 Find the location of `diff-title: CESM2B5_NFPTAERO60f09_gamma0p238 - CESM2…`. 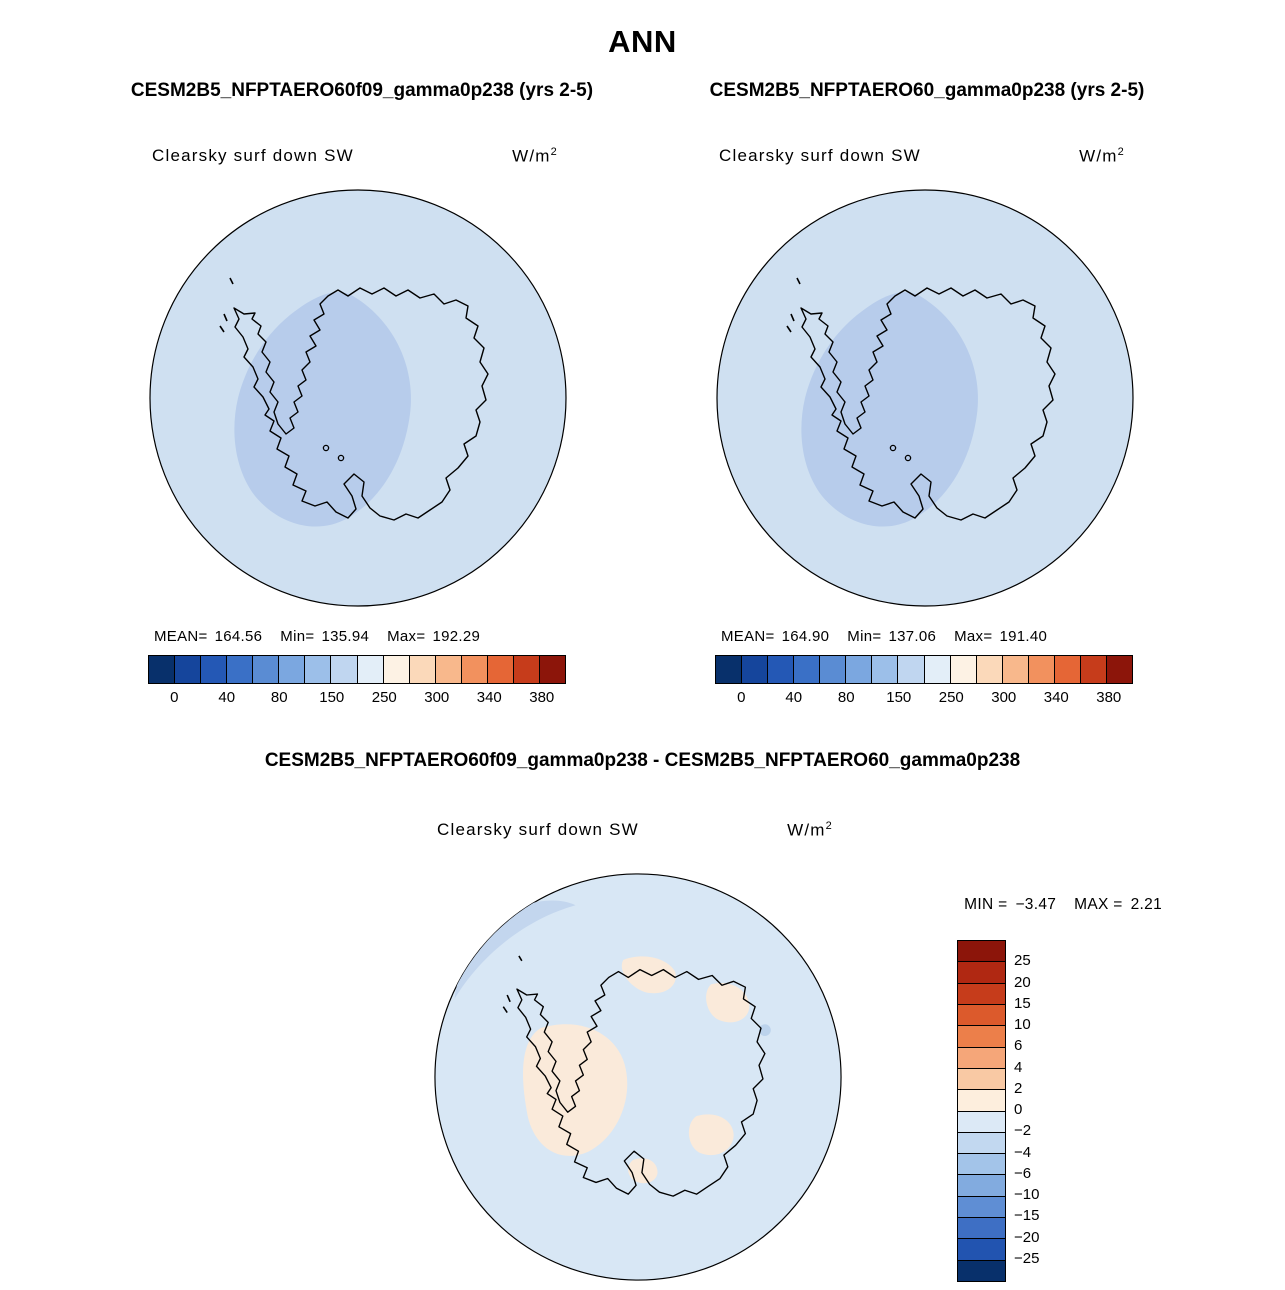

diff-title: CESM2B5_NFPTAERO60f09_gamma0p238 - CESM2… is located at coordinates (642, 760).